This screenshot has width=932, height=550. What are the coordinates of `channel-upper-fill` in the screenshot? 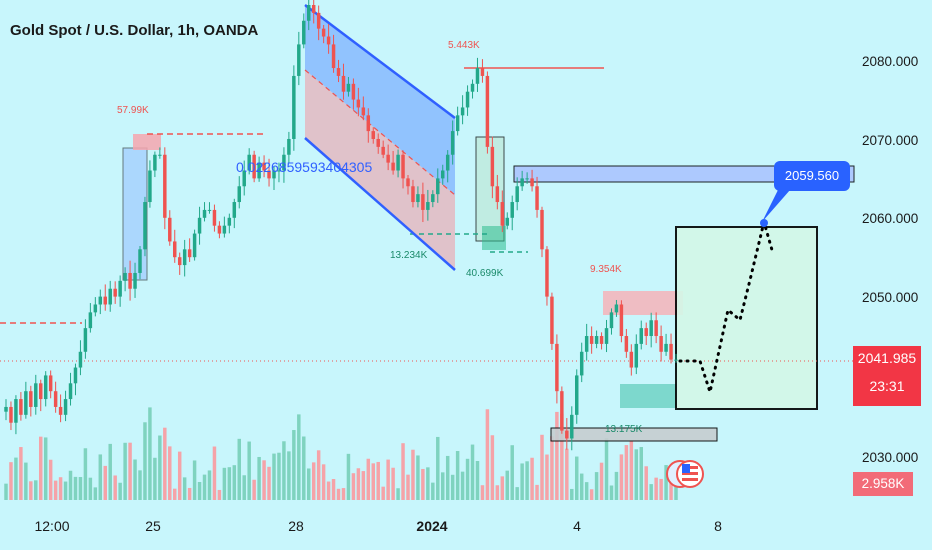 It's located at (380, 100).